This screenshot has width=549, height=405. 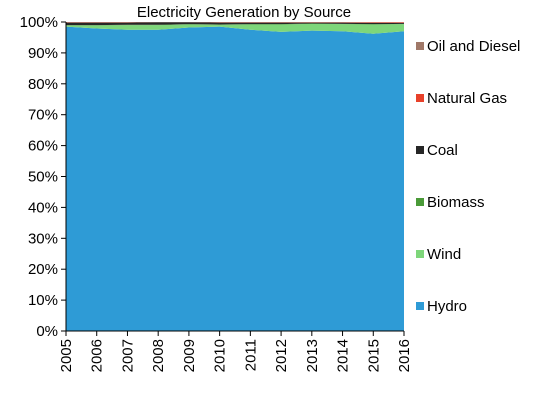 What do you see at coordinates (442, 150) in the screenshot?
I see `legend-label-coal: Coal` at bounding box center [442, 150].